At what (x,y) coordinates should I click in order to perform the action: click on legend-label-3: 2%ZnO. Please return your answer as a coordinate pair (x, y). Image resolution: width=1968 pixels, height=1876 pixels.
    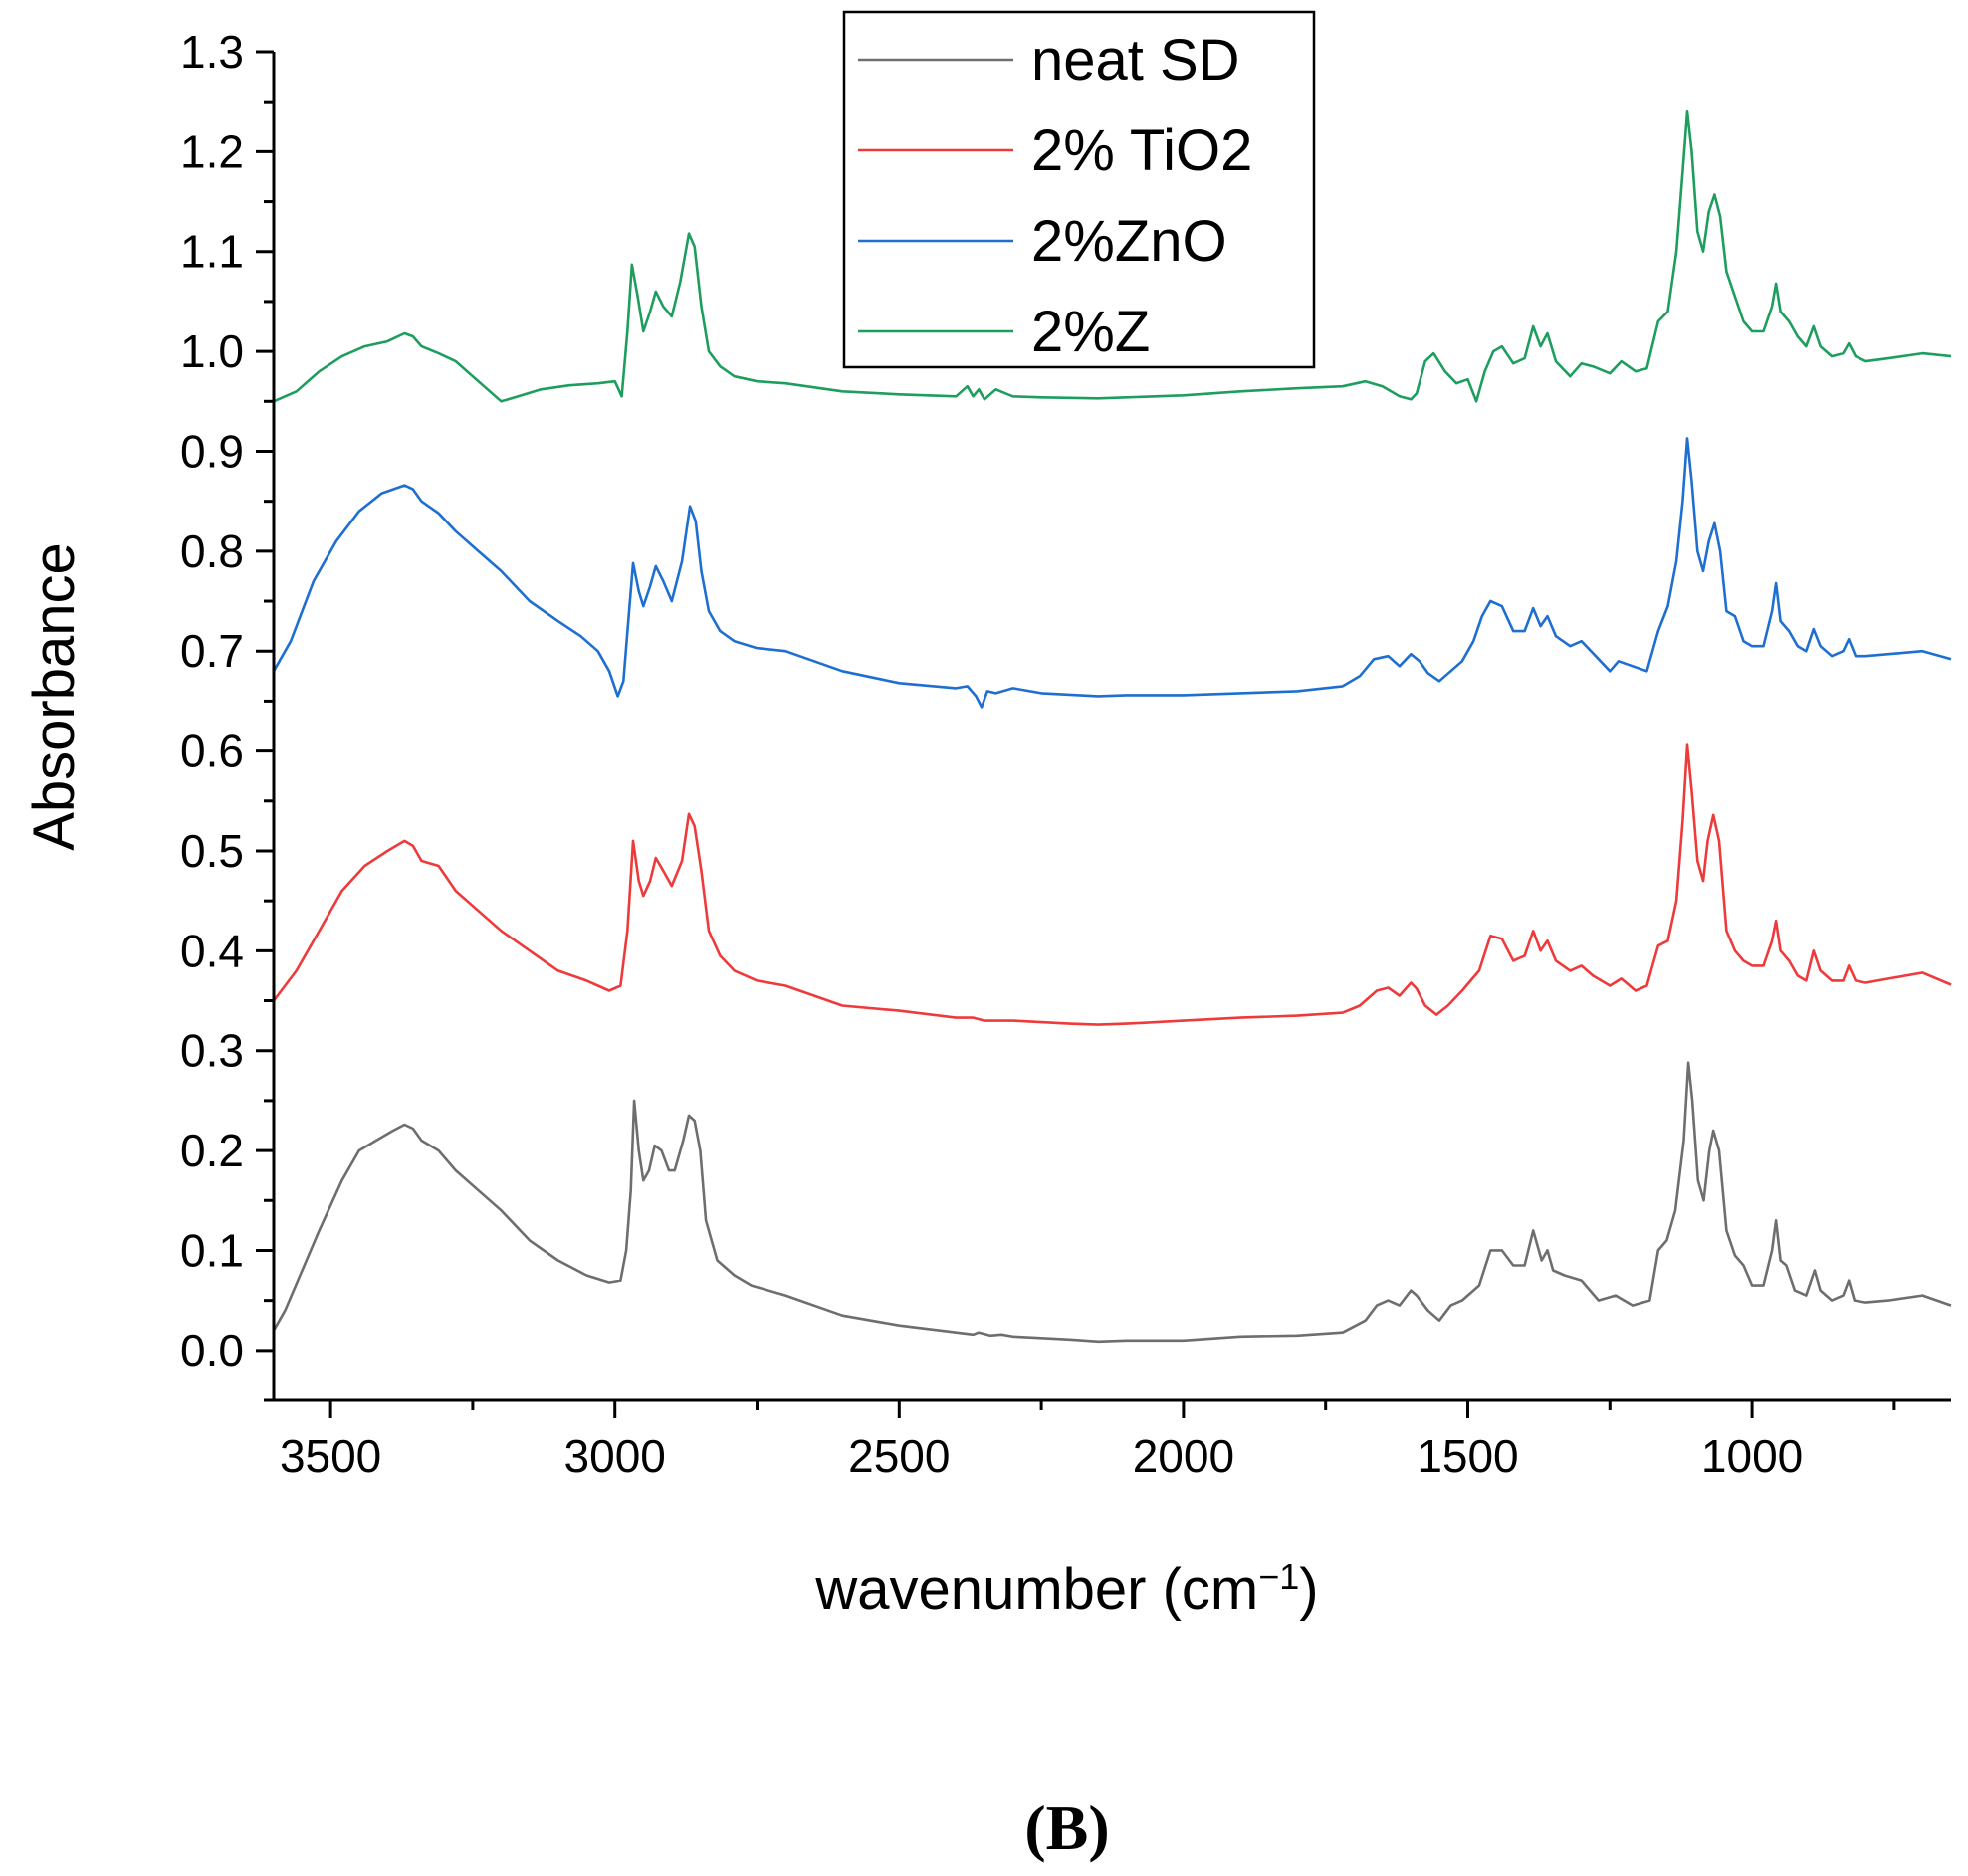
    Looking at the image, I should click on (1129, 241).